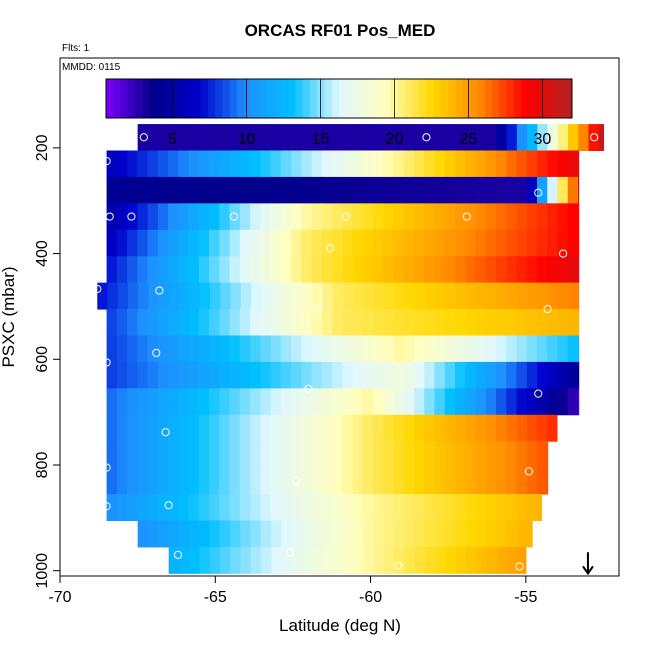 The height and width of the screenshot is (650, 650). I want to click on colorbar-tick-label: 10, so click(247, 139).